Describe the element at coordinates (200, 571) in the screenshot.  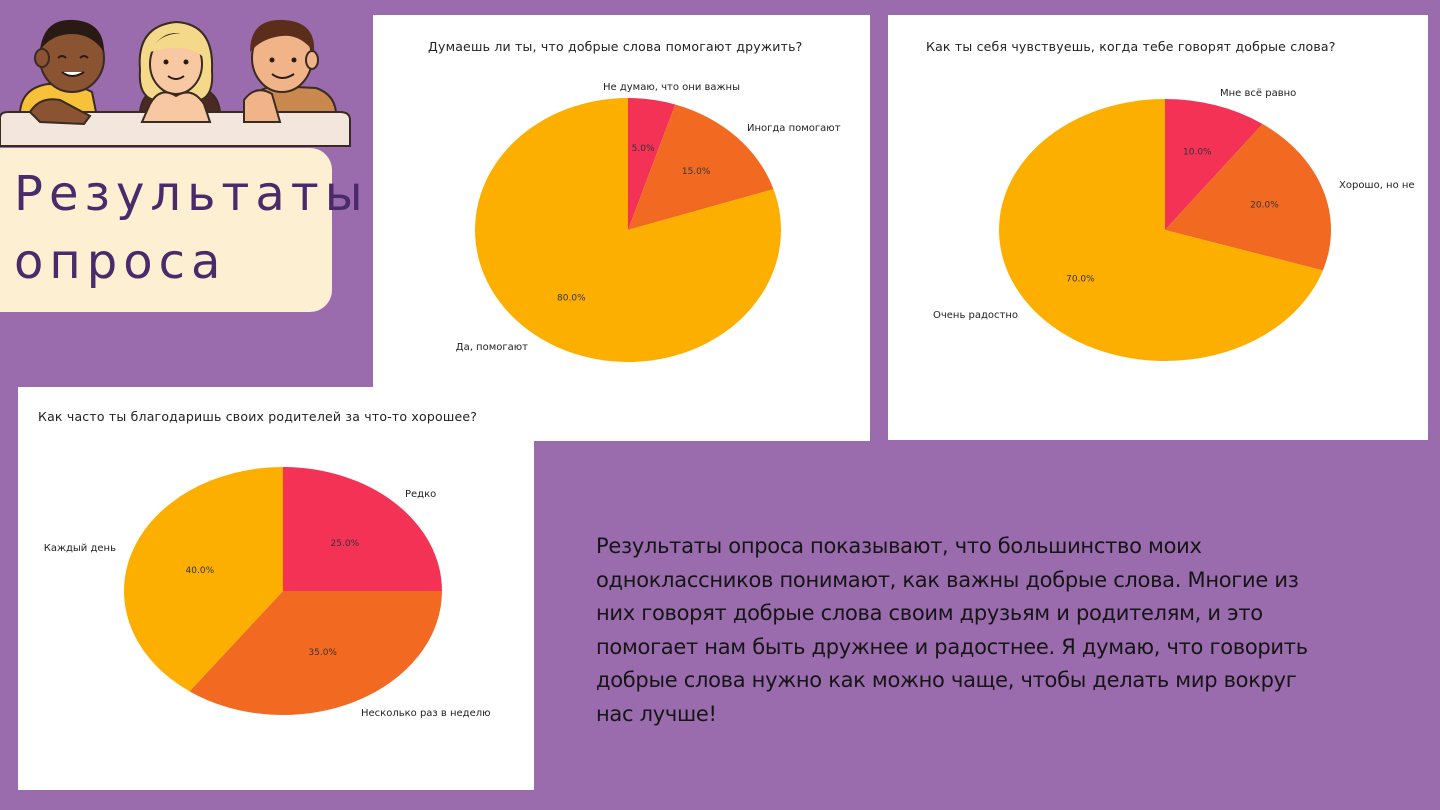
I see `pie-value-label-3-3: 40.0%` at that location.